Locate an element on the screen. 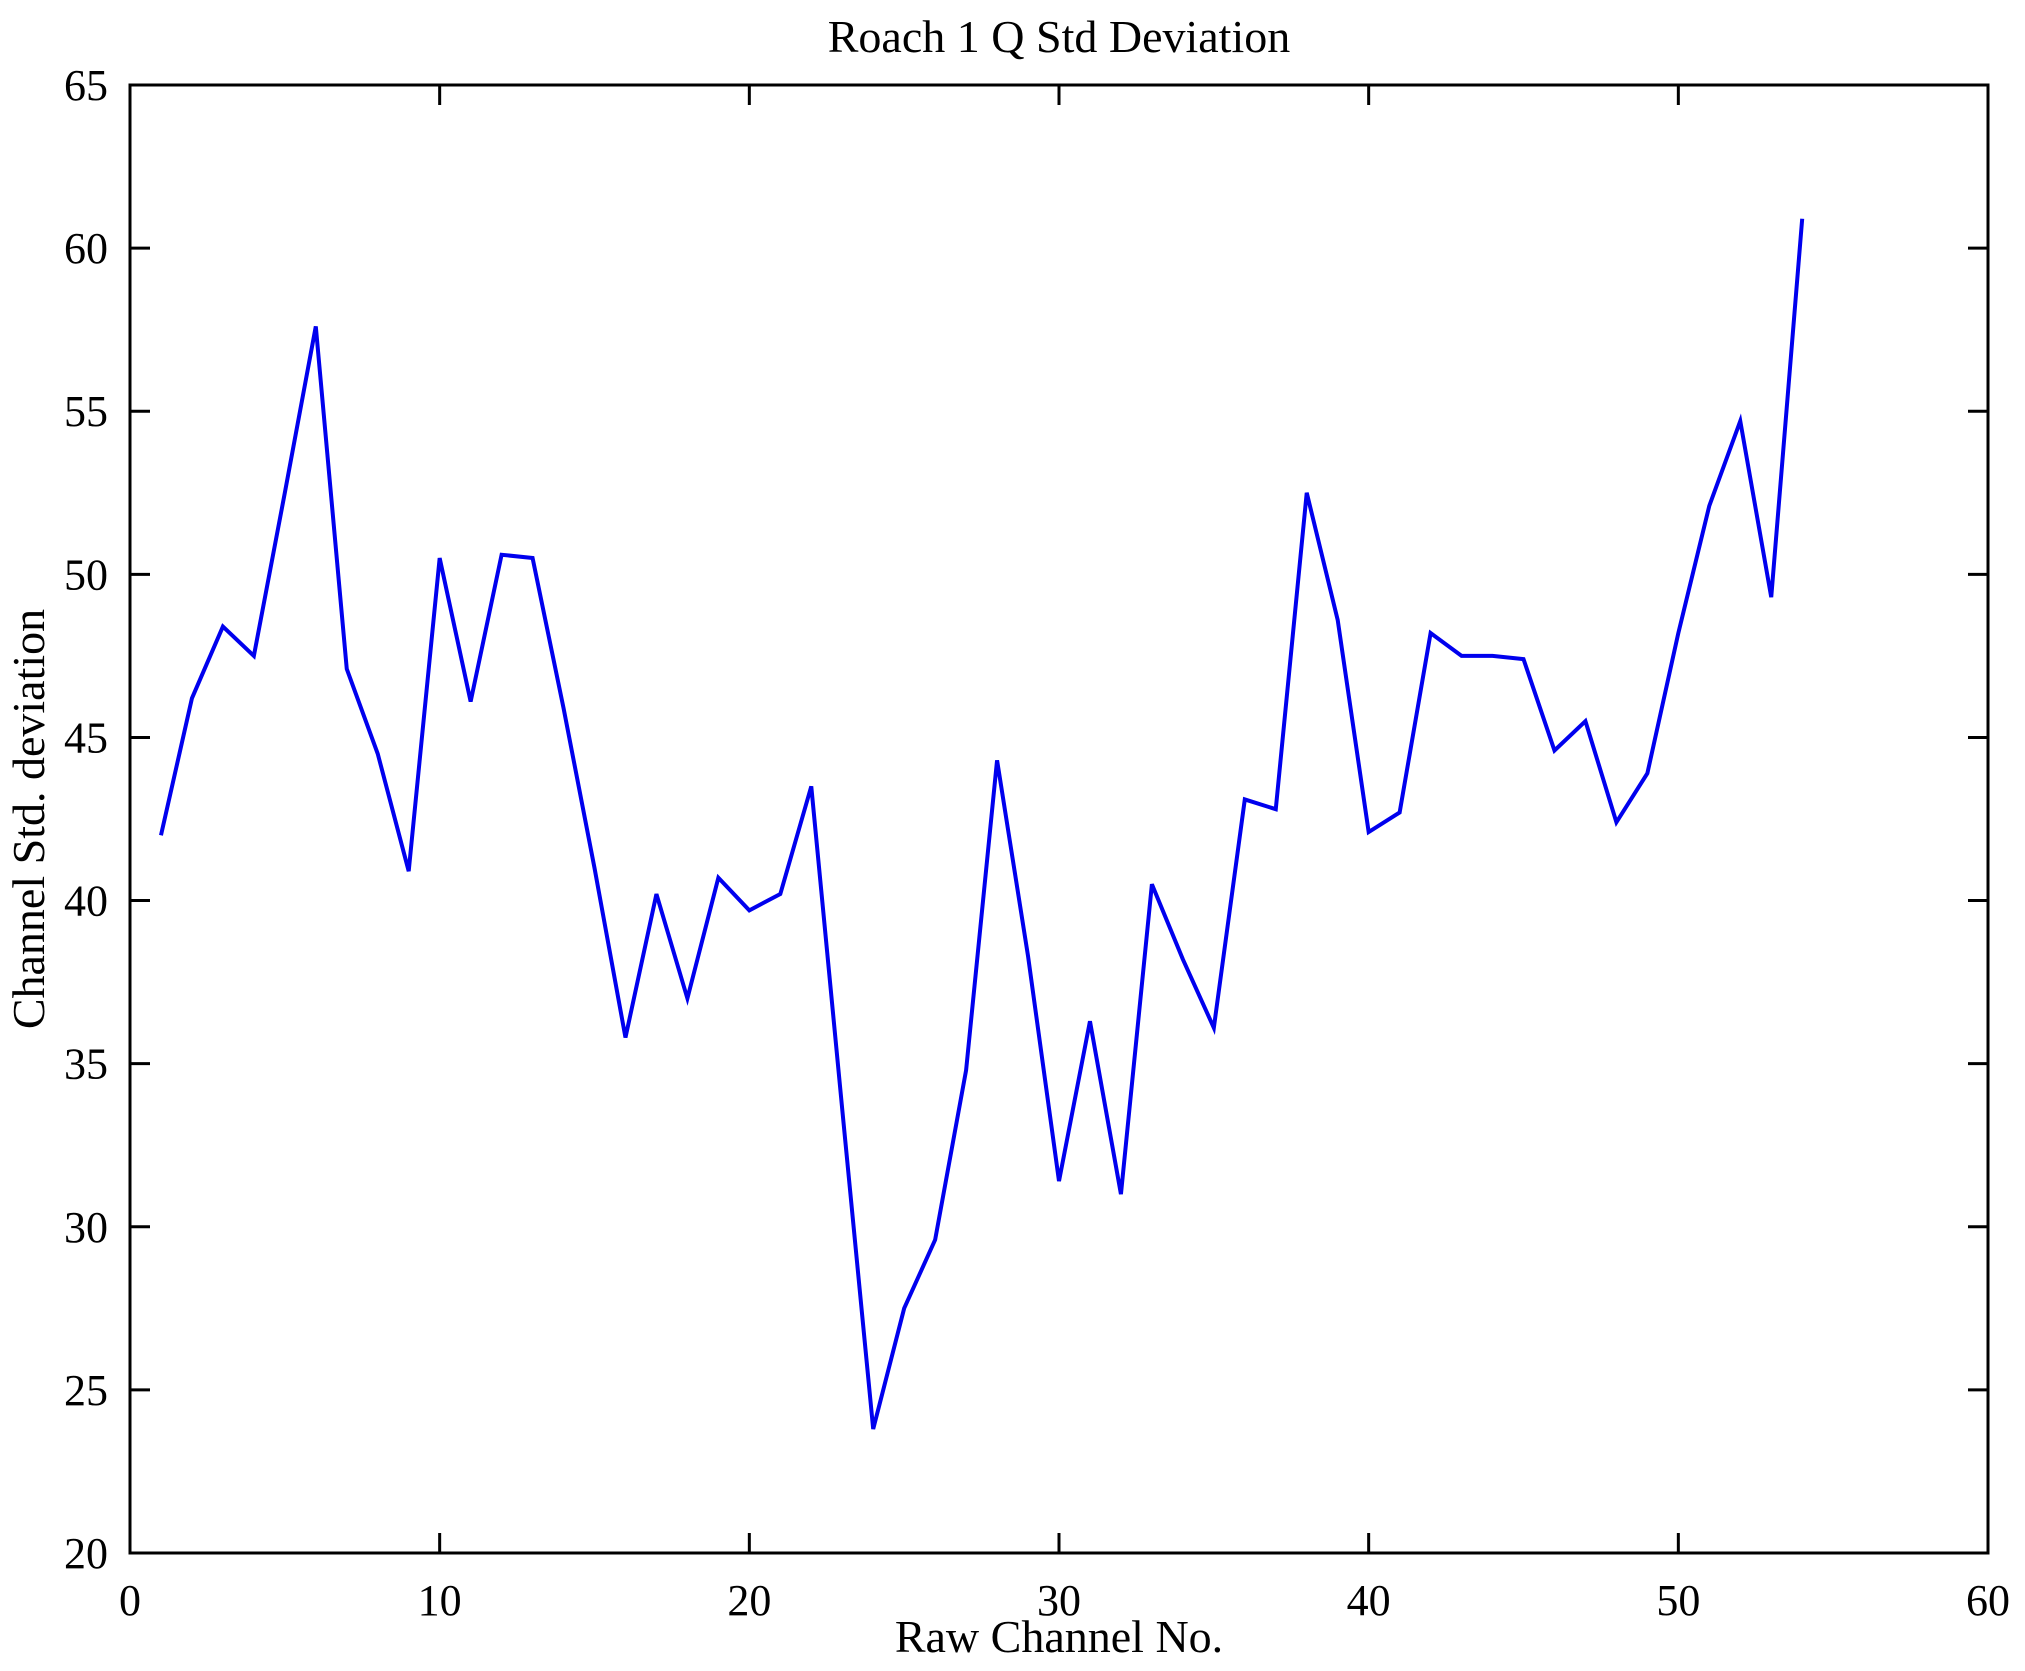 This screenshot has height=1671, width=2025. x-axis-label: Raw Channel No. is located at coordinates (1059, 1636).